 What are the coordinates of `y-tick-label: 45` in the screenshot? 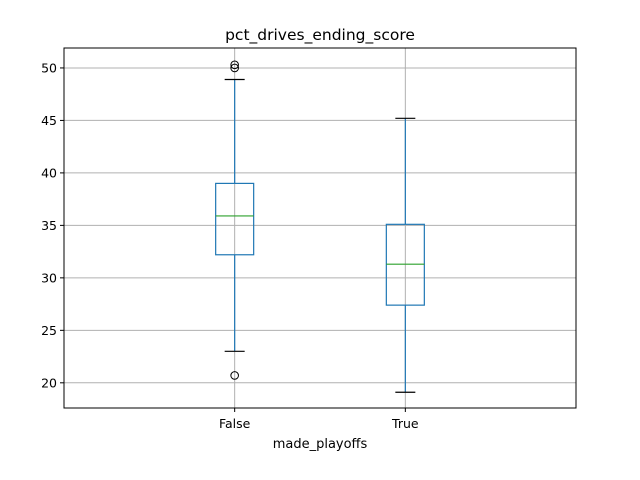 It's located at (49, 120).